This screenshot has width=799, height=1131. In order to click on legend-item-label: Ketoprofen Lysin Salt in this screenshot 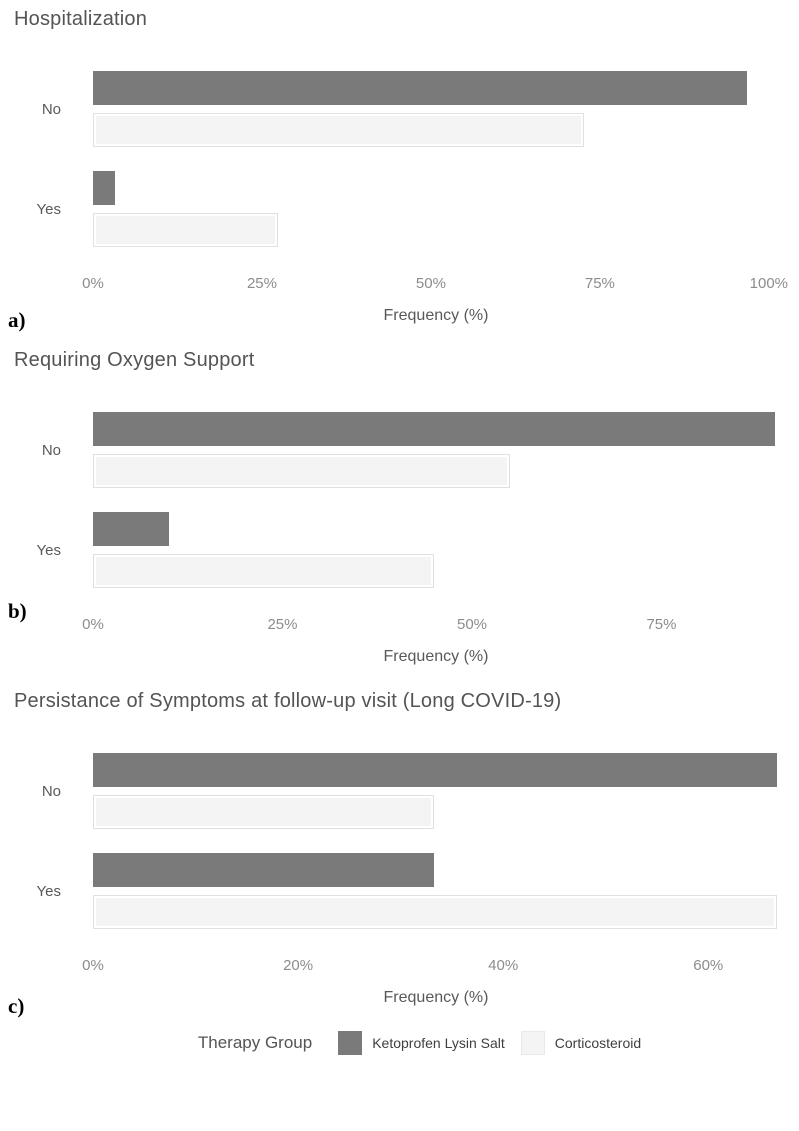, I will do `click(438, 1043)`.